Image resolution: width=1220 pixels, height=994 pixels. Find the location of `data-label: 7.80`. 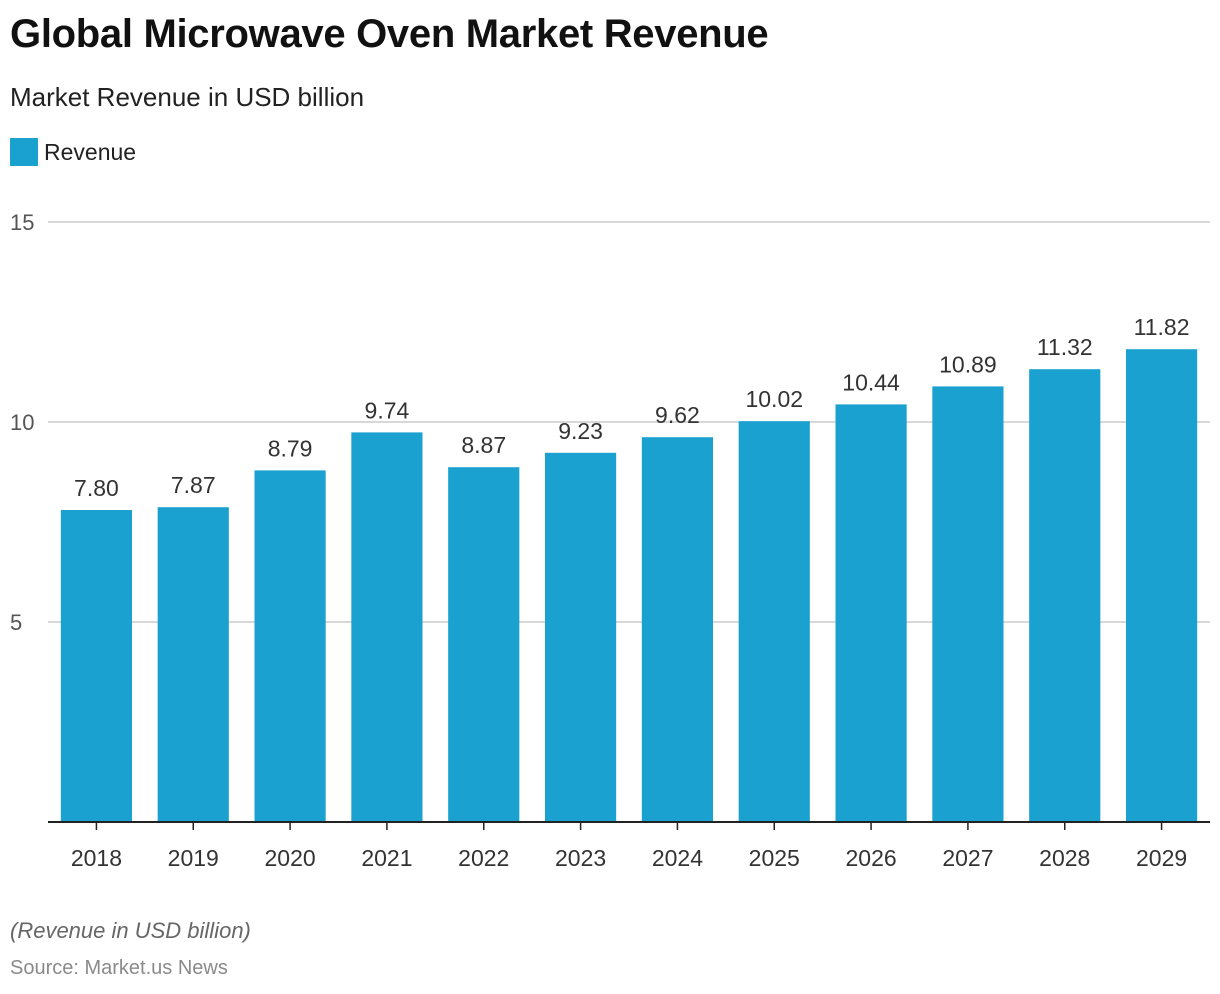

data-label: 7.80 is located at coordinates (96, 488).